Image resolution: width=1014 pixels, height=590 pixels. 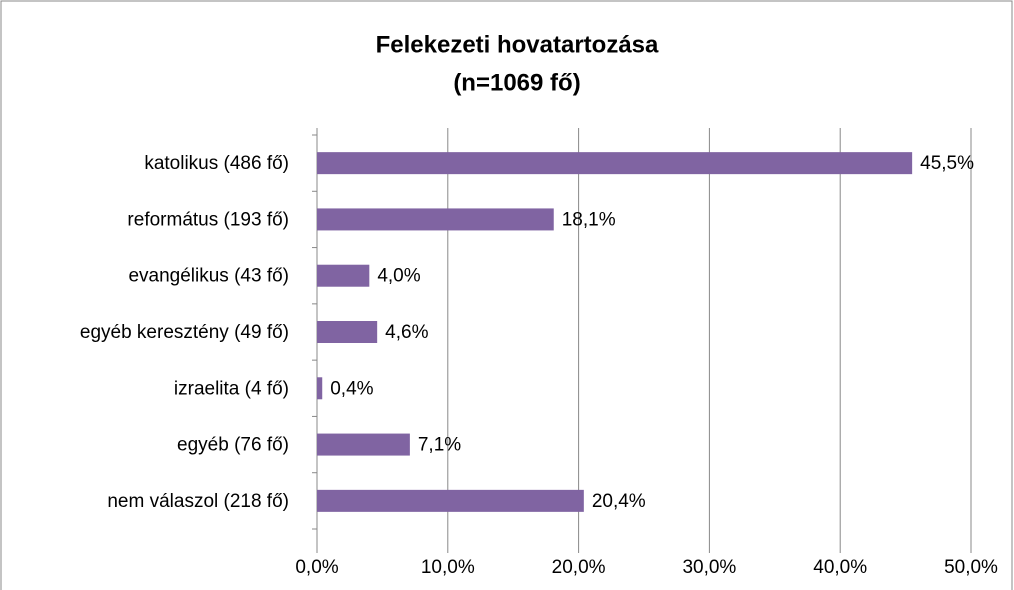 What do you see at coordinates (947, 163) in the screenshot?
I see `value-label: 45,5%` at bounding box center [947, 163].